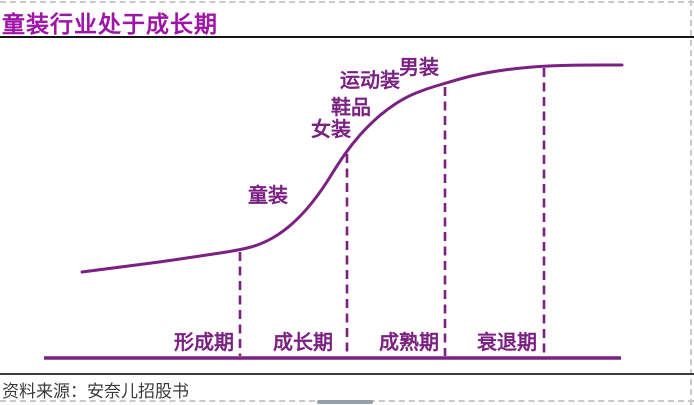  I want to click on right-dashed-border, so click(691, 202).